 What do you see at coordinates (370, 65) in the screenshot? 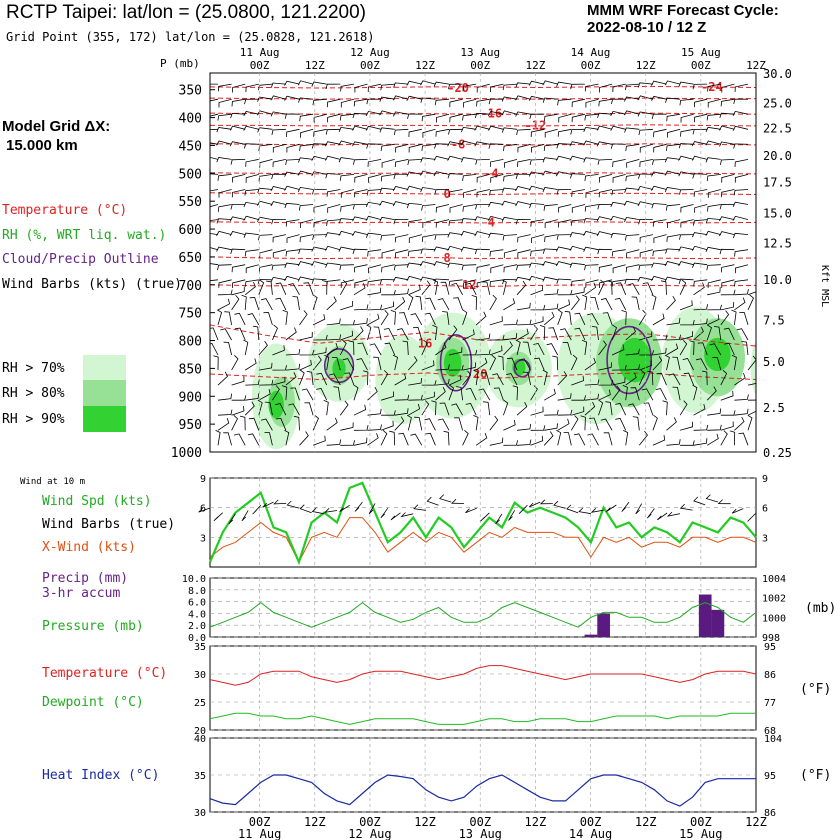
I see `time-label-top: 00Z` at bounding box center [370, 65].